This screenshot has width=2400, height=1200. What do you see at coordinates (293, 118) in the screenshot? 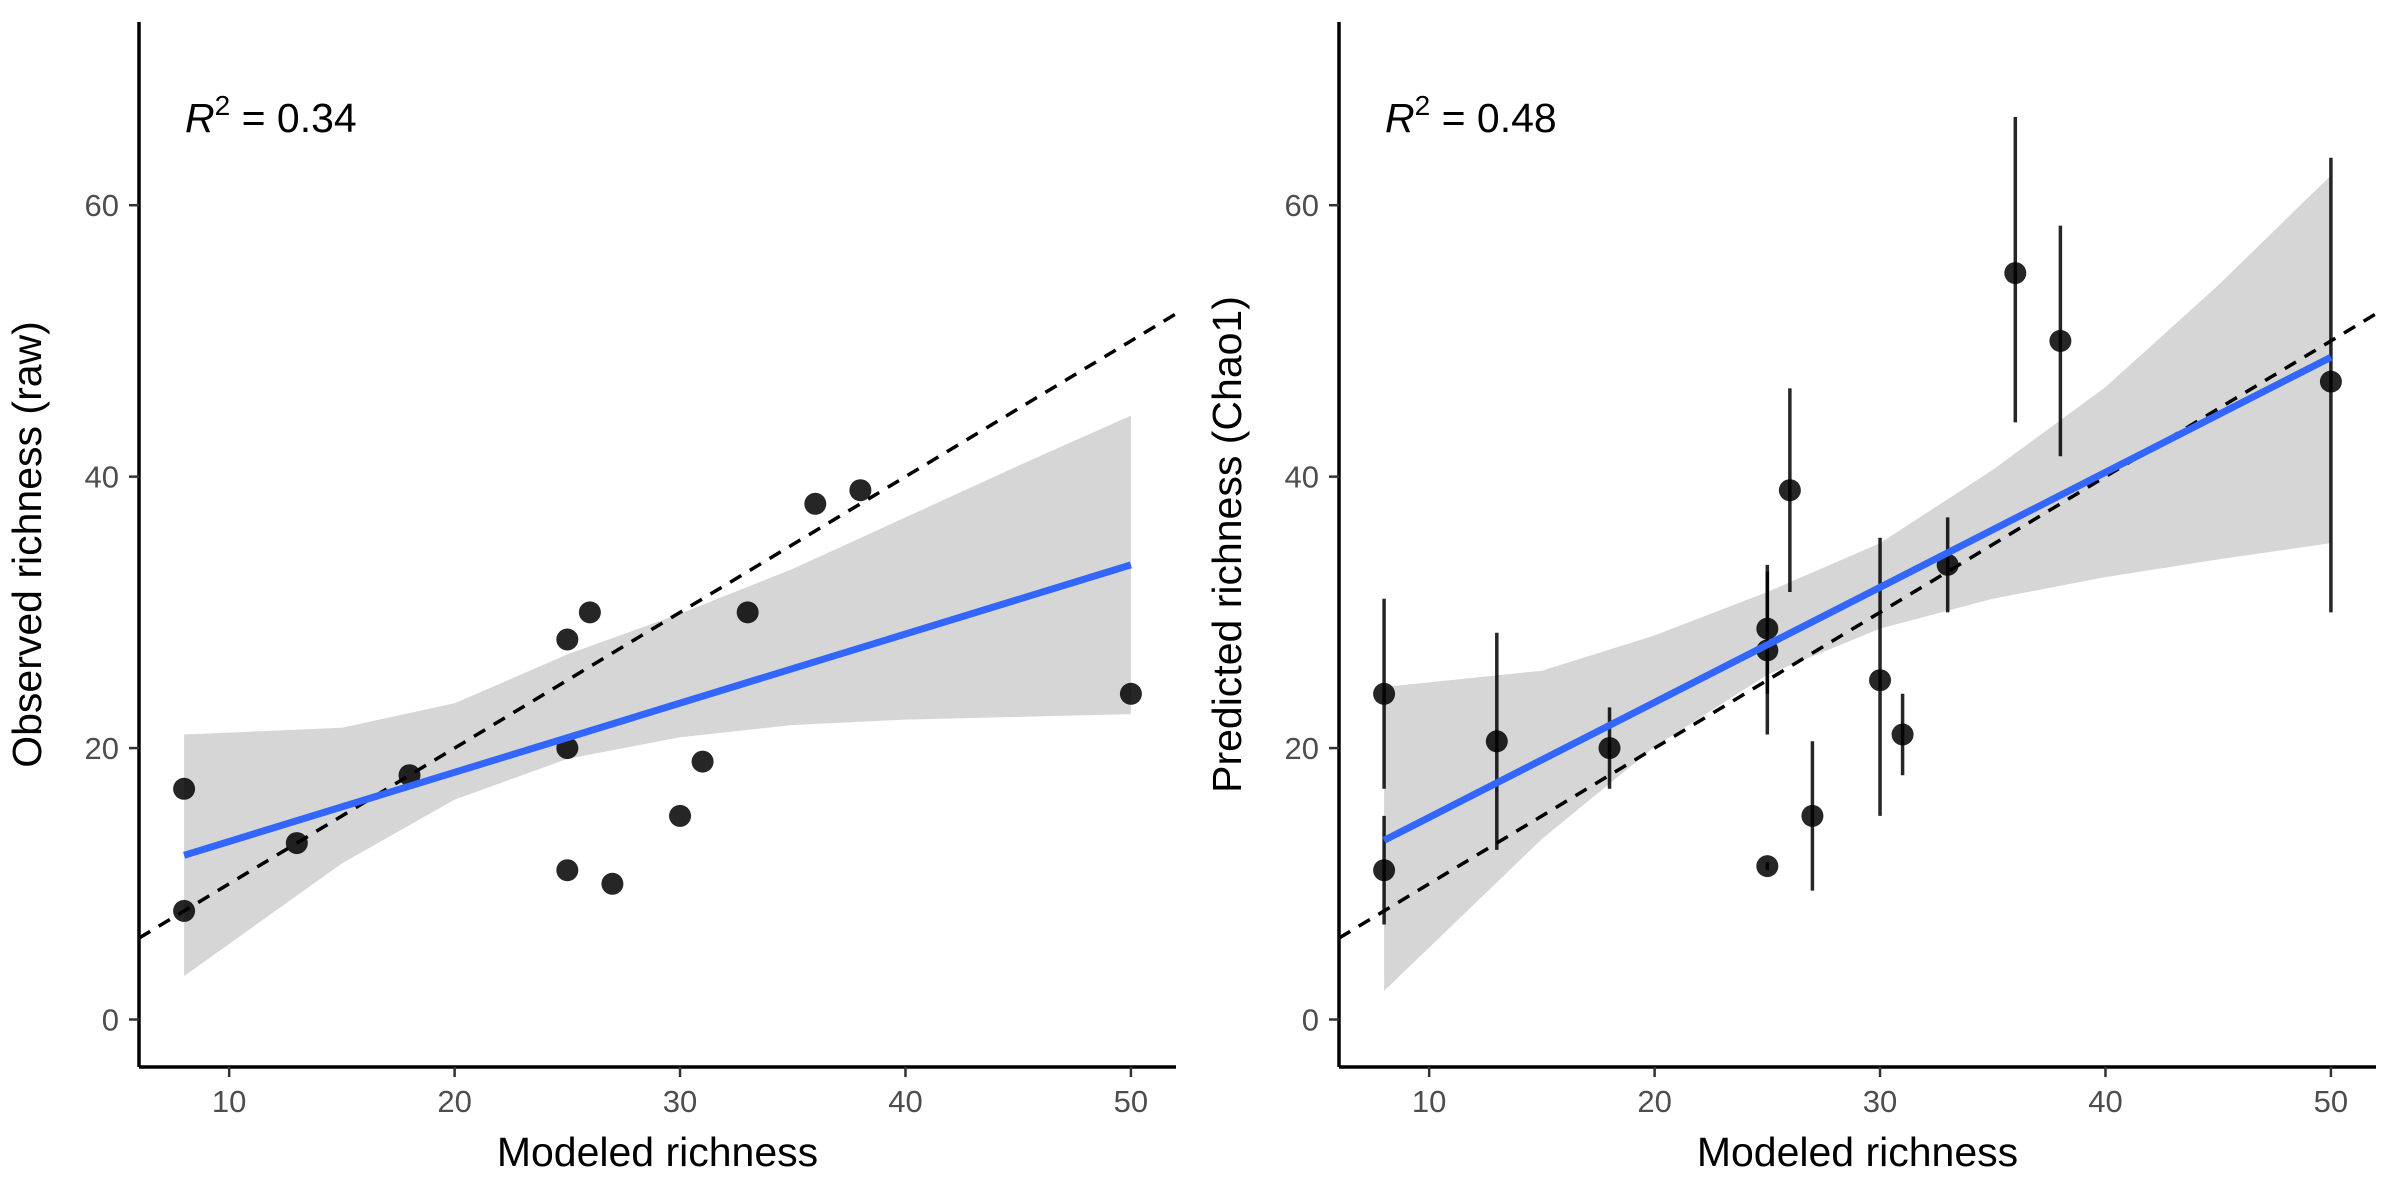
I see `r-squared-value: = 0.34` at bounding box center [293, 118].